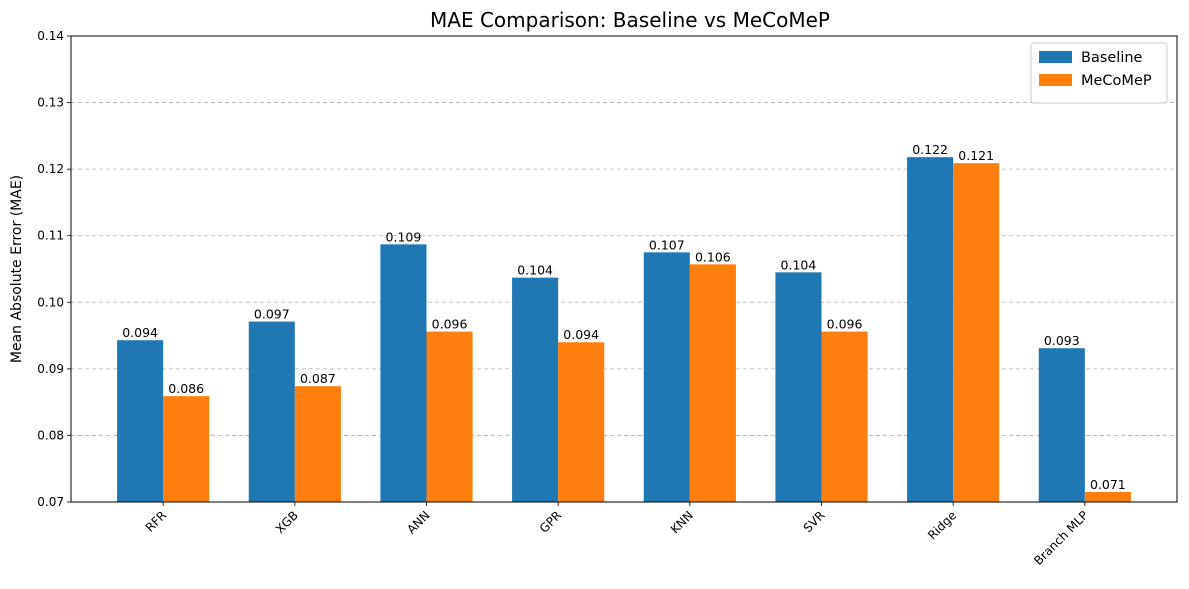 This screenshot has height=589, width=1189. Describe the element at coordinates (1116, 81) in the screenshot. I see `legend-label-mecomep: MeCoMeP` at that location.